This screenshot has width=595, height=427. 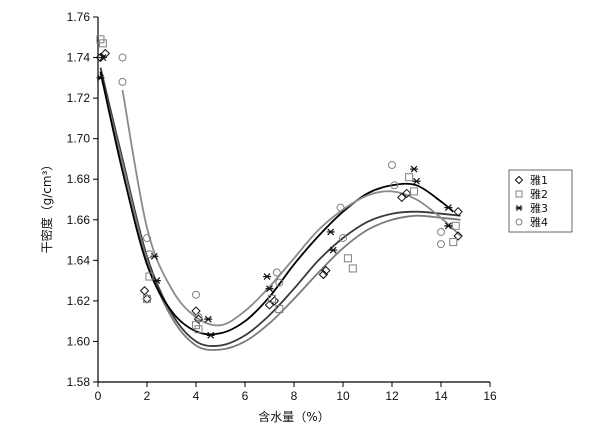 What do you see at coordinates (79, 98) in the screenshot?
I see `y-tick-label: 1.72` at bounding box center [79, 98].